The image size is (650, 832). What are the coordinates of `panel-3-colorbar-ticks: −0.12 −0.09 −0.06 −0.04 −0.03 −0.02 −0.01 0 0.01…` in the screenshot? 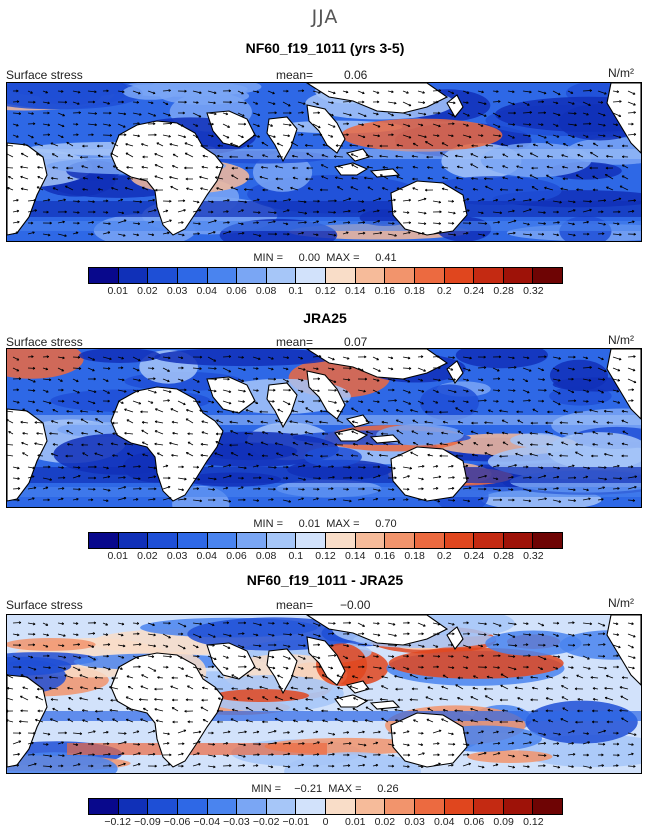 It's located at (325, 823).